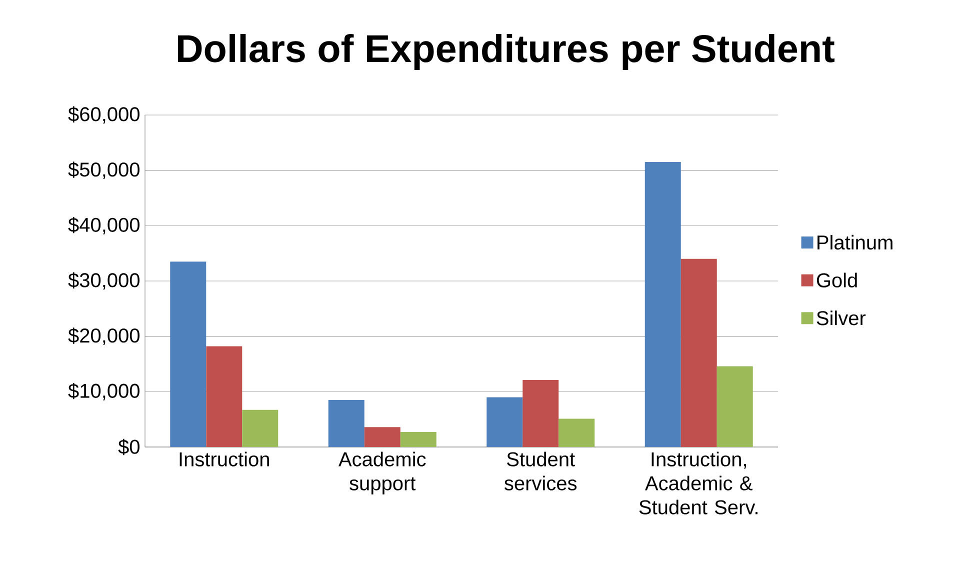 This screenshot has width=957, height=577. Describe the element at coordinates (104, 281) in the screenshot. I see `y-tick-label: $30,000` at that location.